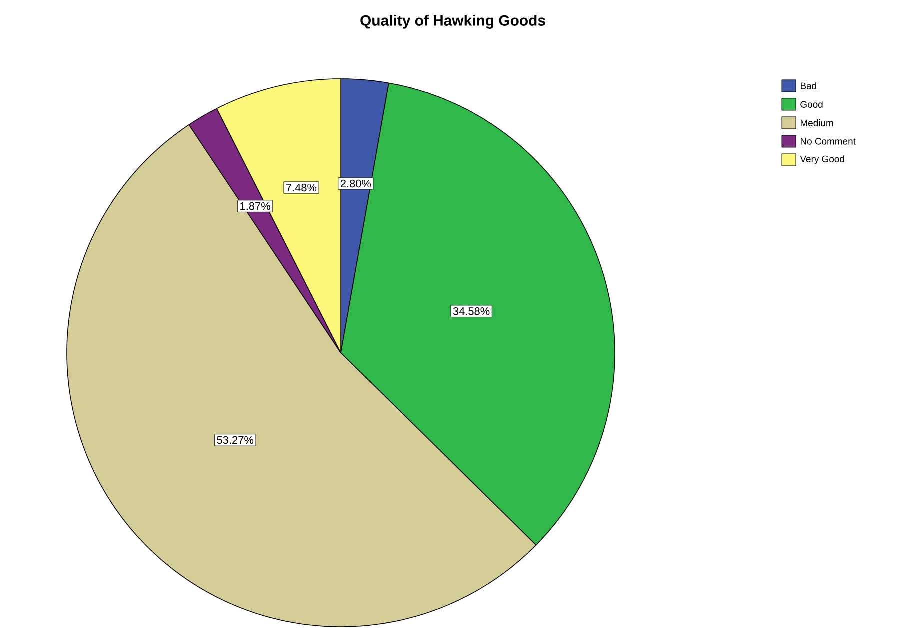 The image size is (905, 628). I want to click on legend-label: Very Good, so click(822, 160).